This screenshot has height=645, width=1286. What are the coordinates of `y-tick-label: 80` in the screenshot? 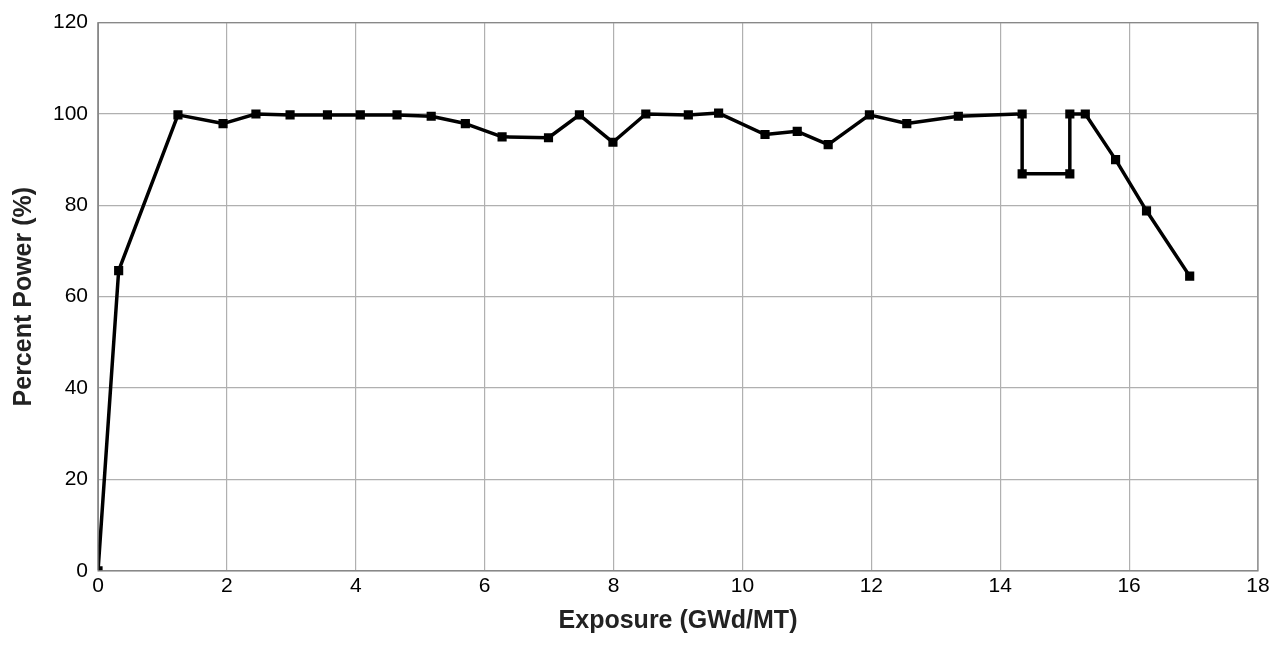 It's located at (76, 204).